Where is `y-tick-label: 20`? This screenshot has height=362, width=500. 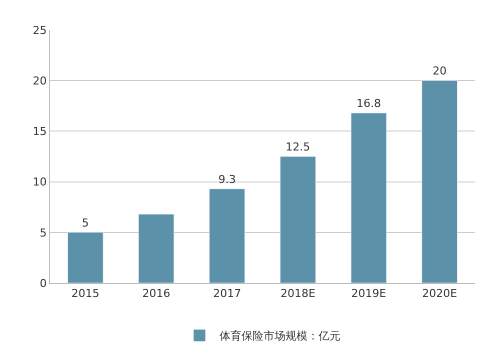
y-tick-label: 20 is located at coordinates (39, 81).